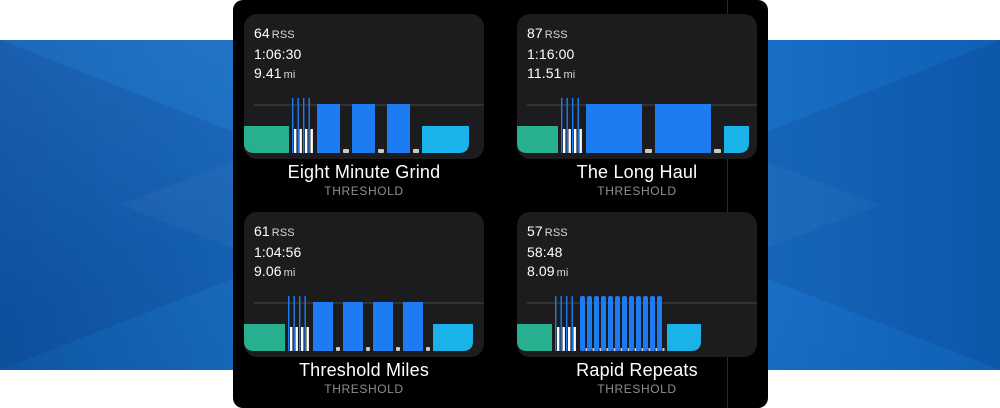 The height and width of the screenshot is (408, 1000). What do you see at coordinates (364, 172) in the screenshot?
I see `workout-title: Eight Minute Grind` at bounding box center [364, 172].